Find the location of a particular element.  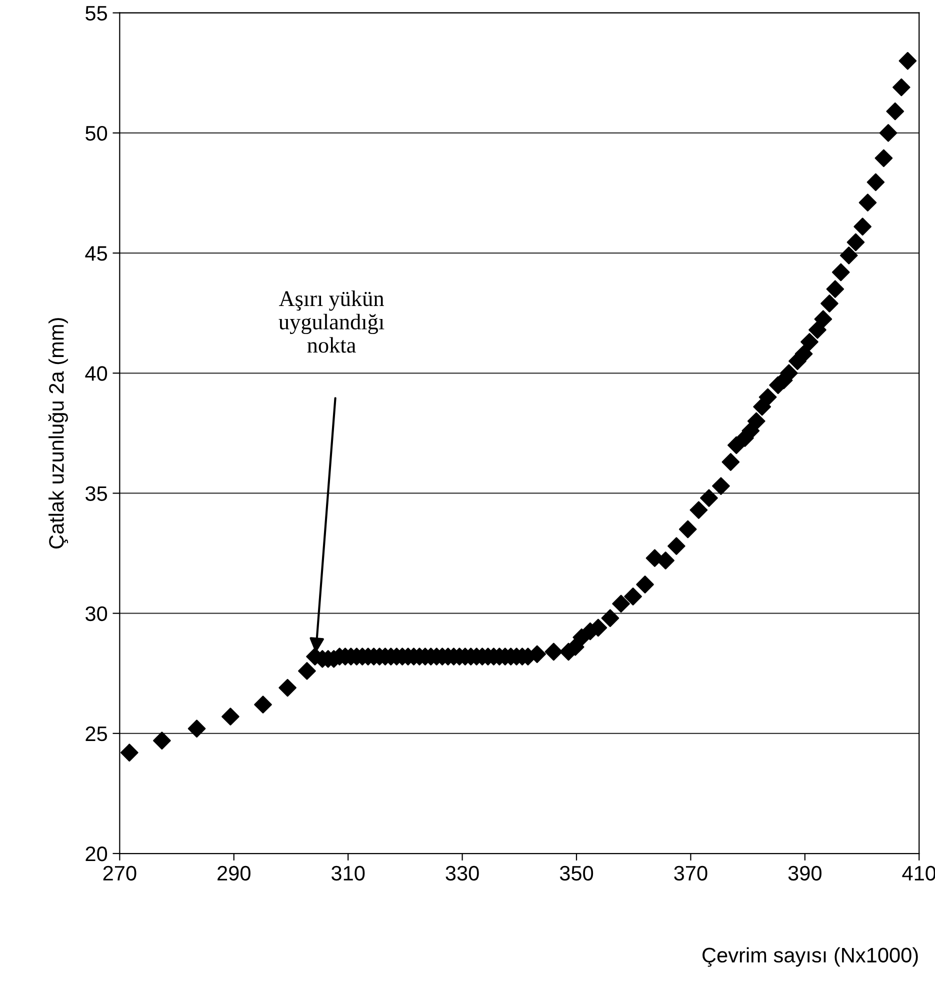

y-tick-label: 50 is located at coordinates (97, 133).